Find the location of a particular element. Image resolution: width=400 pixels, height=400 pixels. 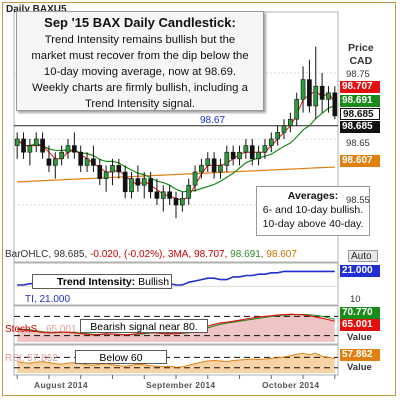

level-label: 98.67 is located at coordinates (213, 120).